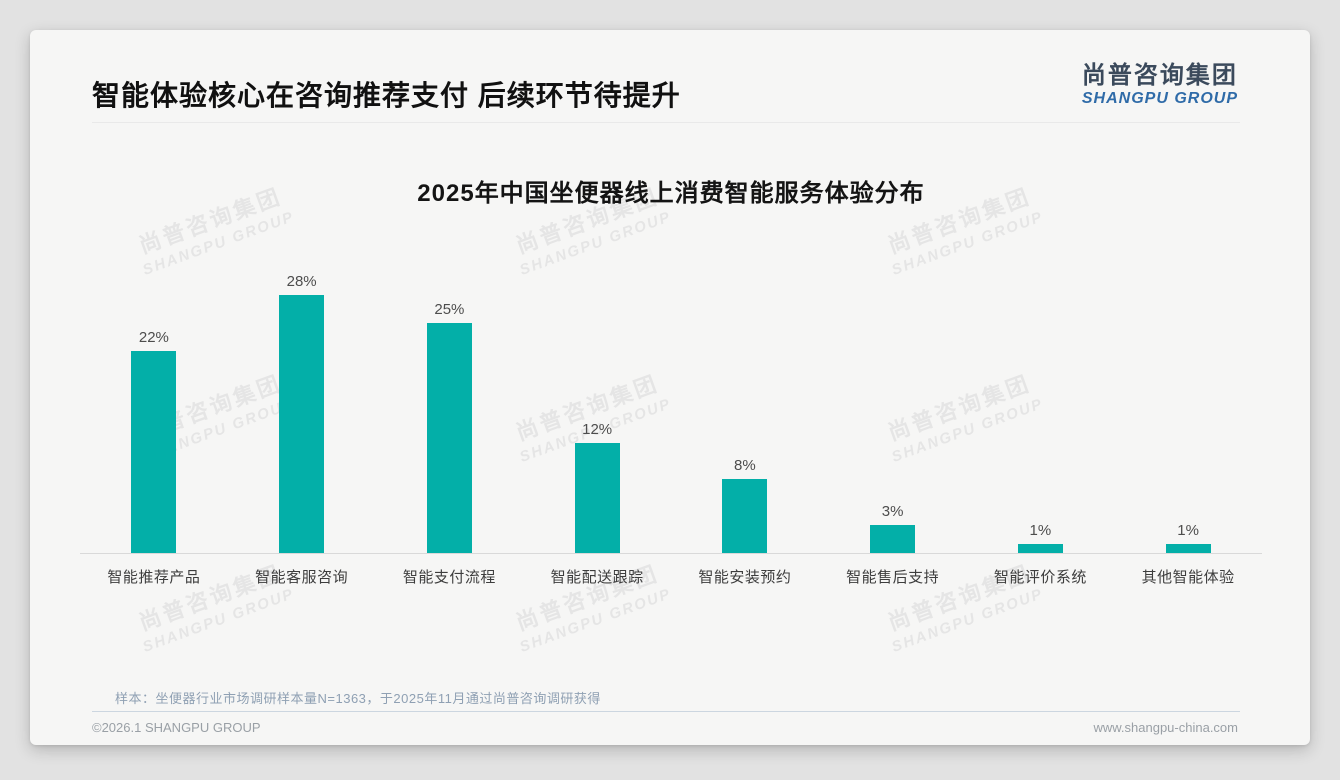 This screenshot has width=1340, height=780. I want to click on bar-group: 25%, so click(450, 393).